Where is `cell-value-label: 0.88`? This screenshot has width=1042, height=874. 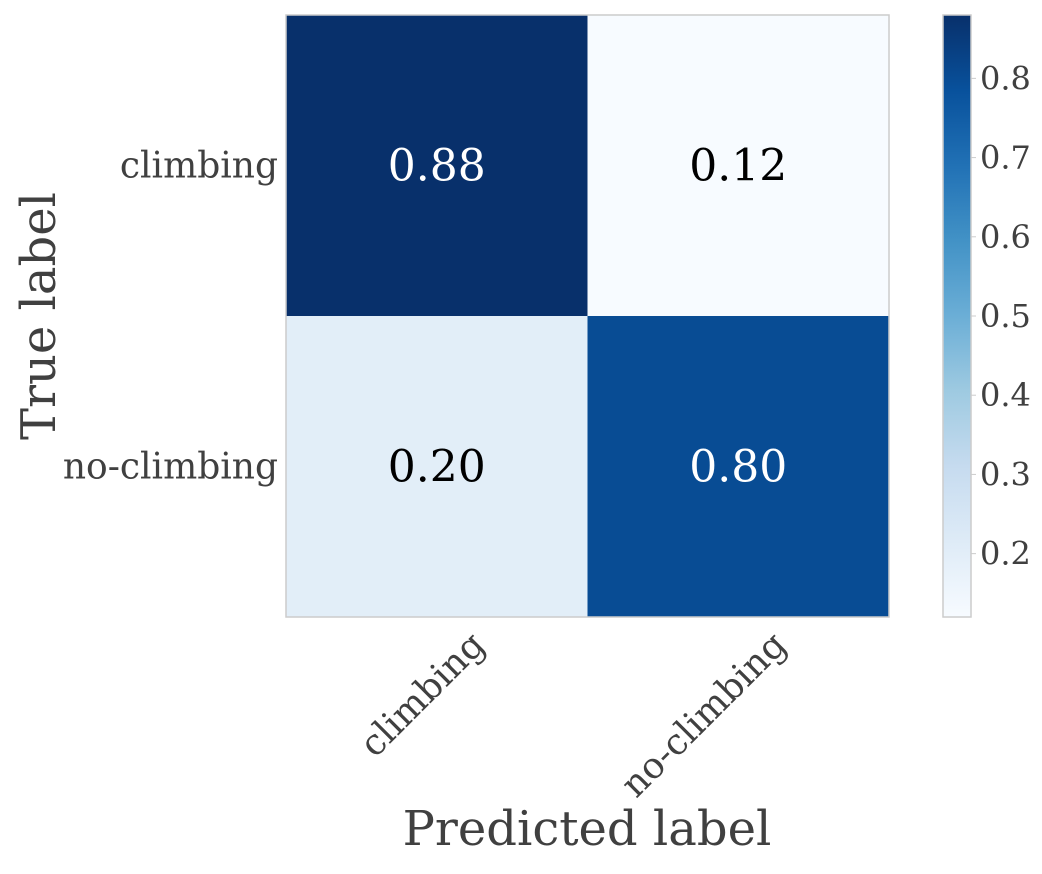
cell-value-label: 0.88 is located at coordinates (437, 166).